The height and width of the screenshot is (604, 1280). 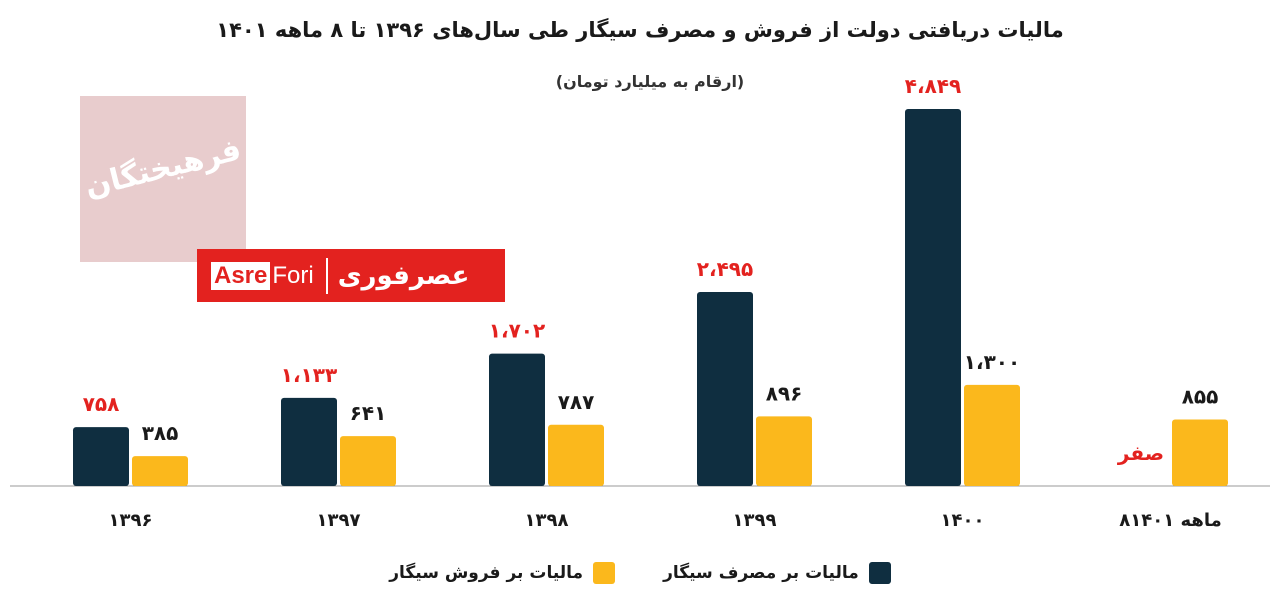 I want to click on x-tick-label: ۸ماهه ۱۴۰۱, so click(x=1170, y=520).